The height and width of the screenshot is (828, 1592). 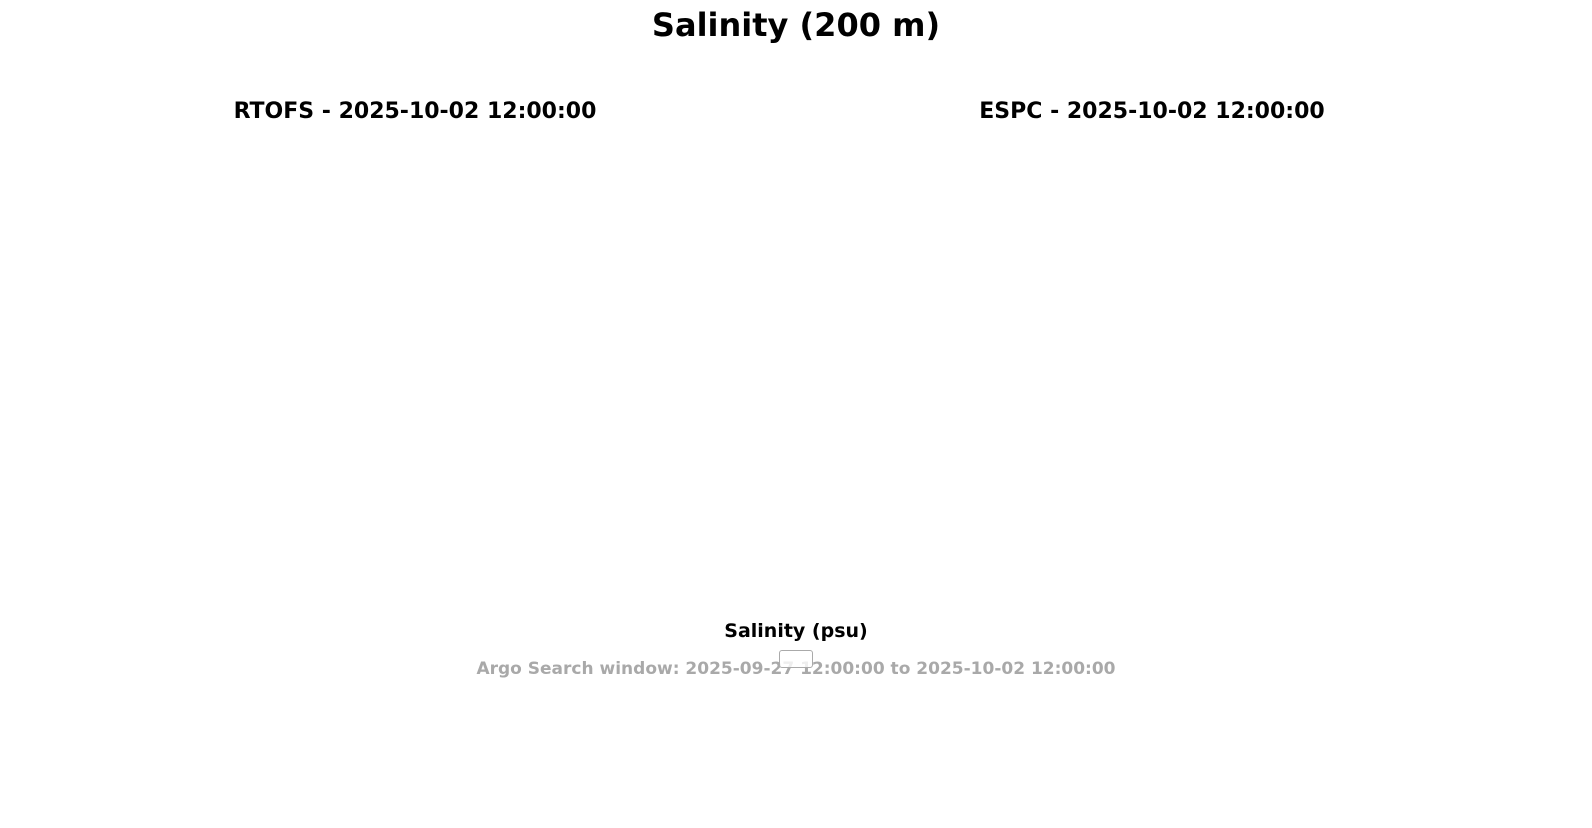 What do you see at coordinates (972, 205) in the screenshot?
I see `map-espc` at bounding box center [972, 205].